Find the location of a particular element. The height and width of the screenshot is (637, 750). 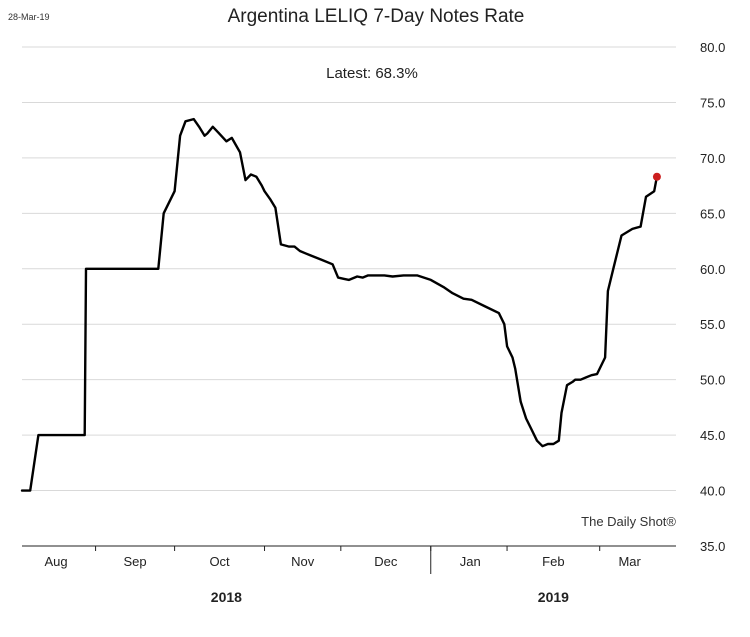

date-stamp: 28-Mar-19 is located at coordinates (29, 17).